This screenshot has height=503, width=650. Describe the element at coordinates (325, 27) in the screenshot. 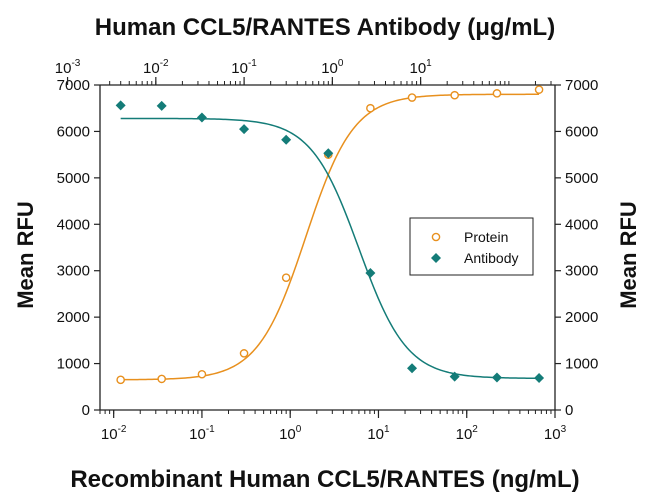

I see `chart-title: Human CCL5/RANTES Antibody (μg/mL)` at that location.